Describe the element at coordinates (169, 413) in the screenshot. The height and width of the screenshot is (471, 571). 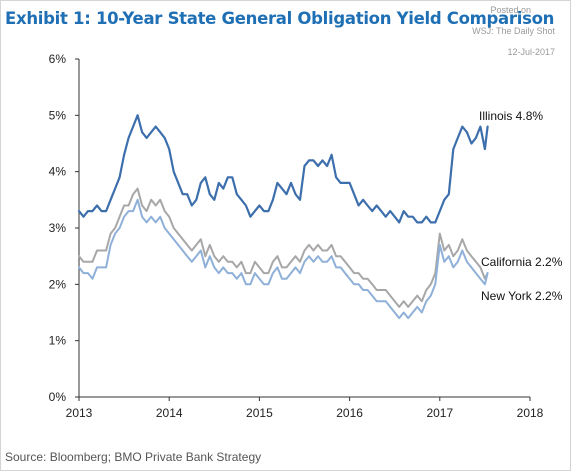
I see `x-tick-label: 2014` at that location.